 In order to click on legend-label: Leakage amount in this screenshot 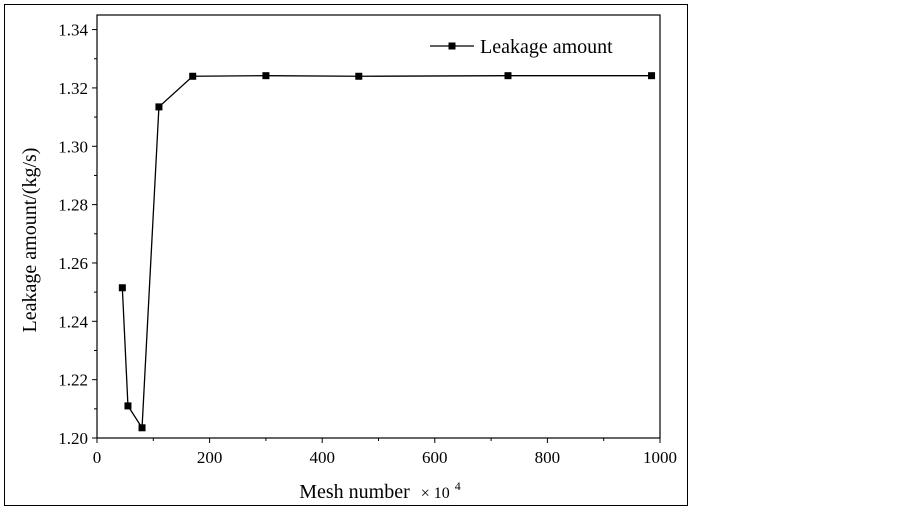, I will do `click(546, 47)`.